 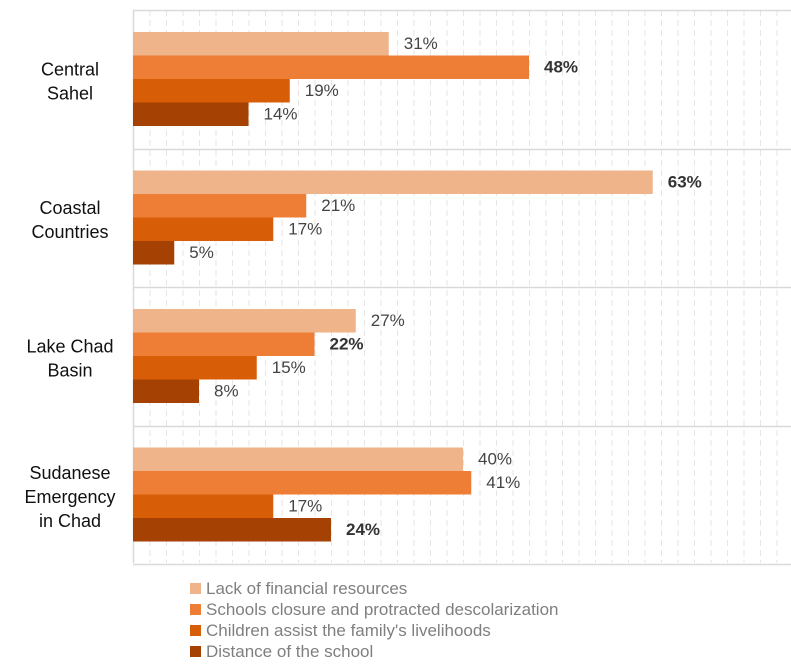 What do you see at coordinates (69, 370) in the screenshot?
I see `category-label-line: Basin` at bounding box center [69, 370].